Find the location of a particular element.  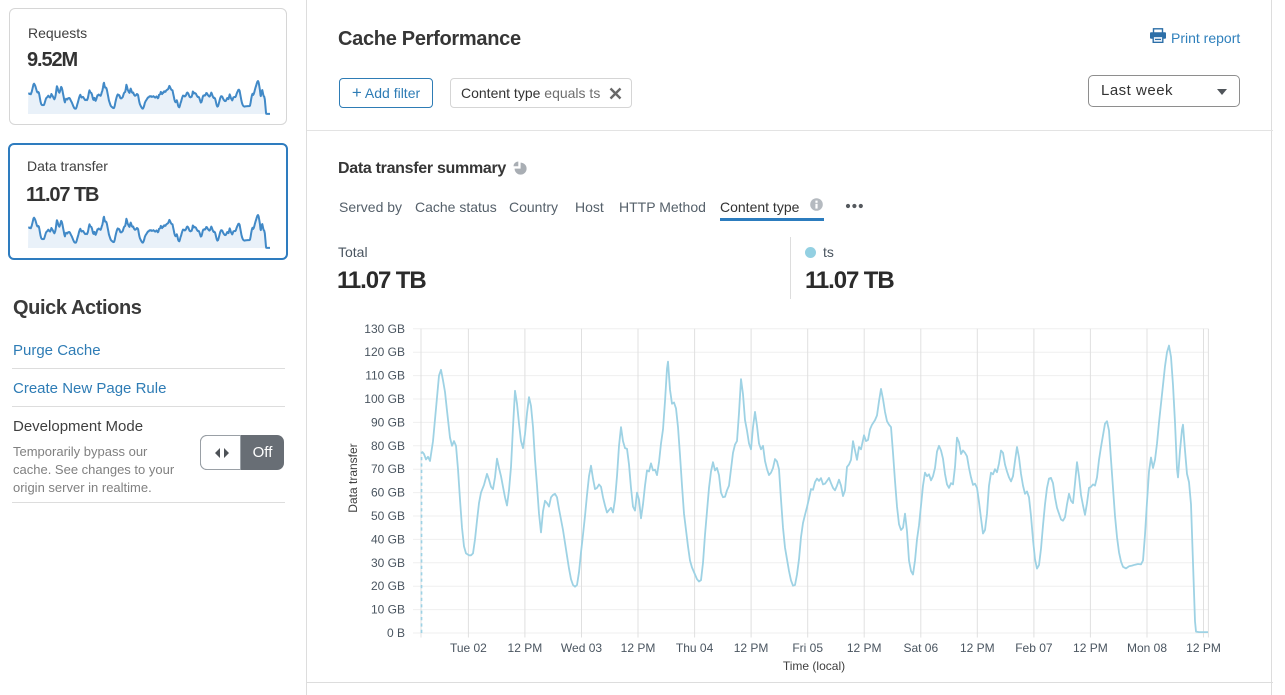

svg-text: Tue 02 is located at coordinates (468, 648).